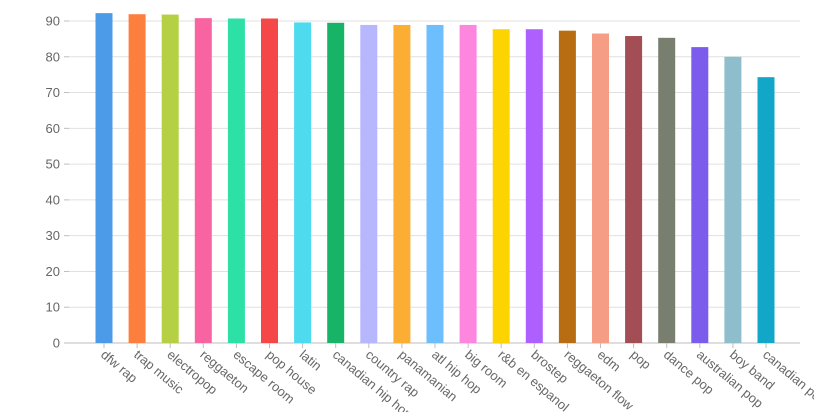  I want to click on y-tick-label: 30, so click(53, 235).